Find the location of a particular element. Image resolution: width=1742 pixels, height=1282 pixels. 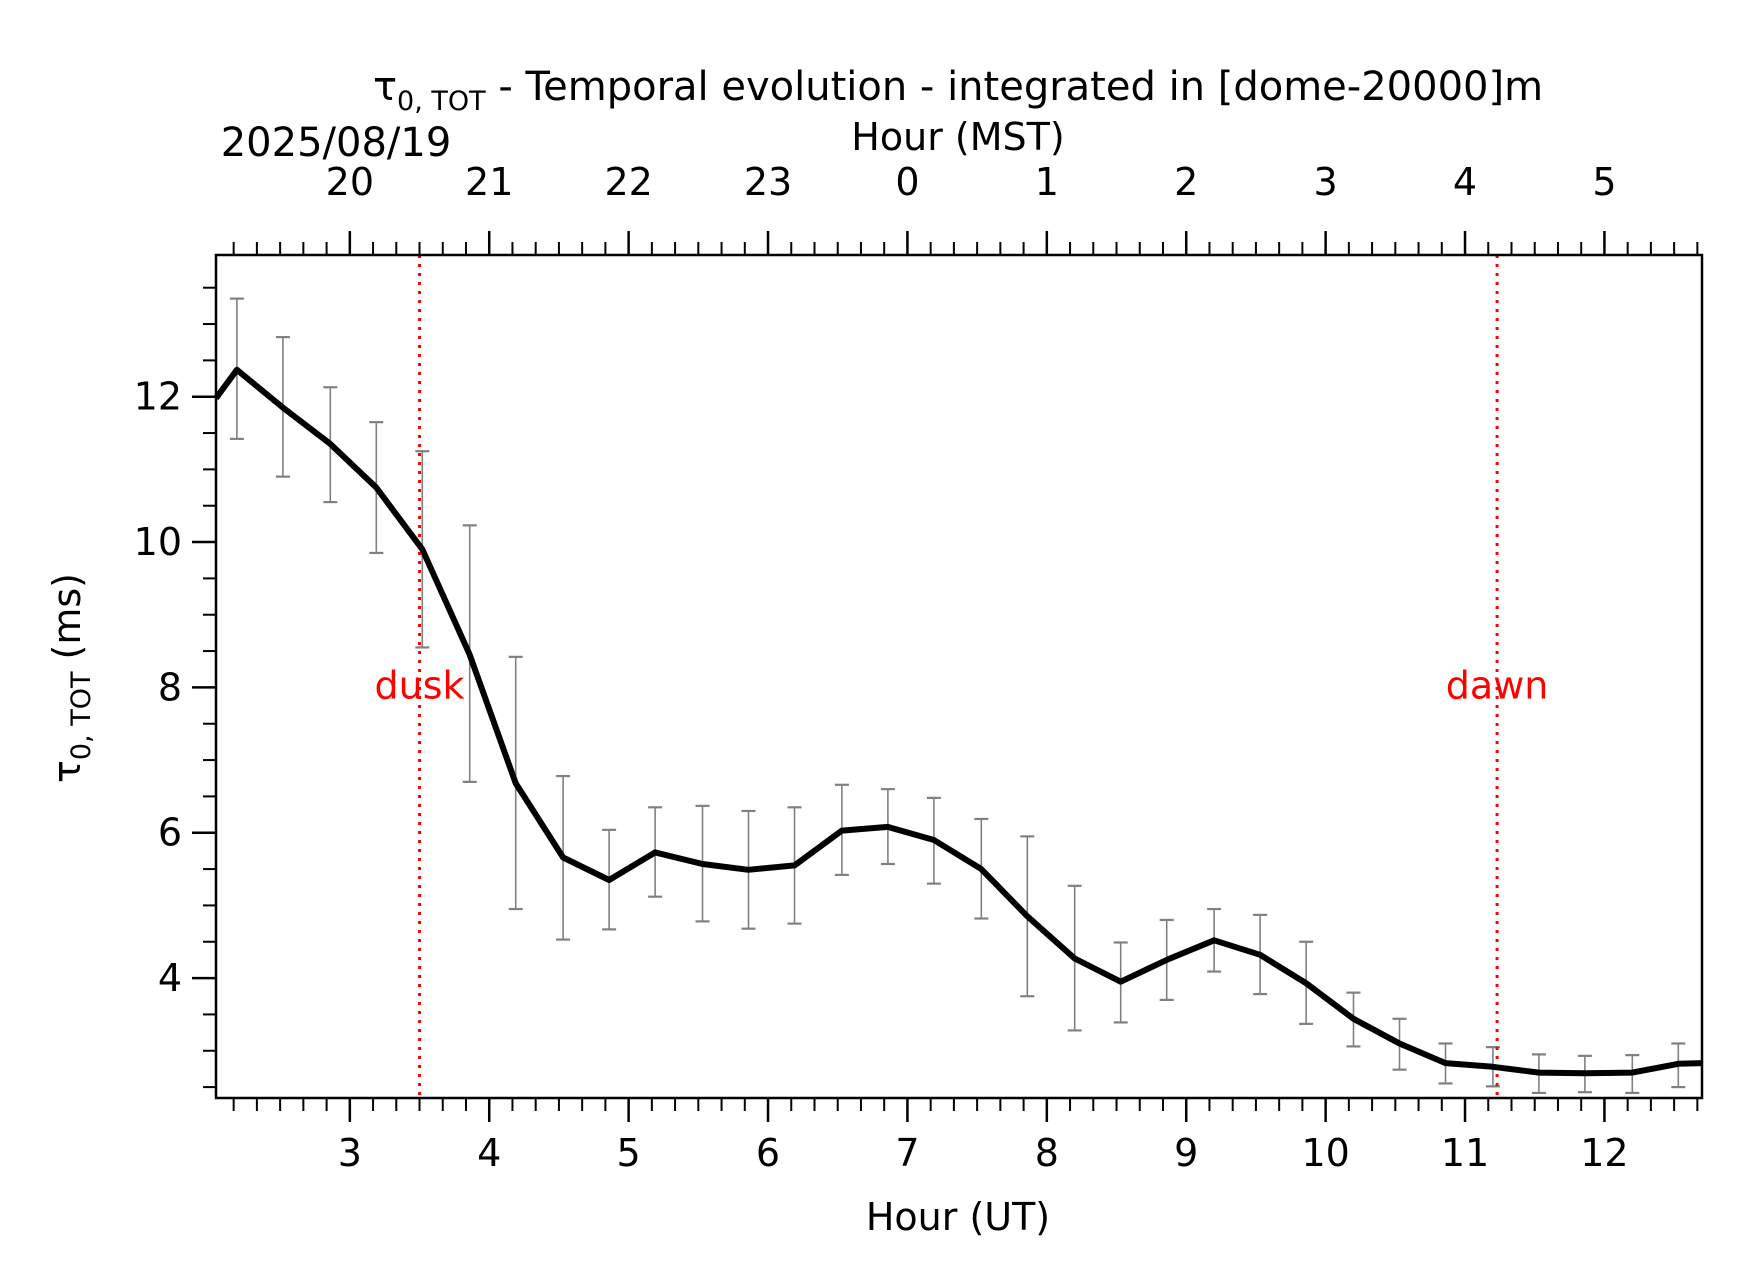

y-axis-label: τ0, TOT (ms) is located at coordinates (71, 678).